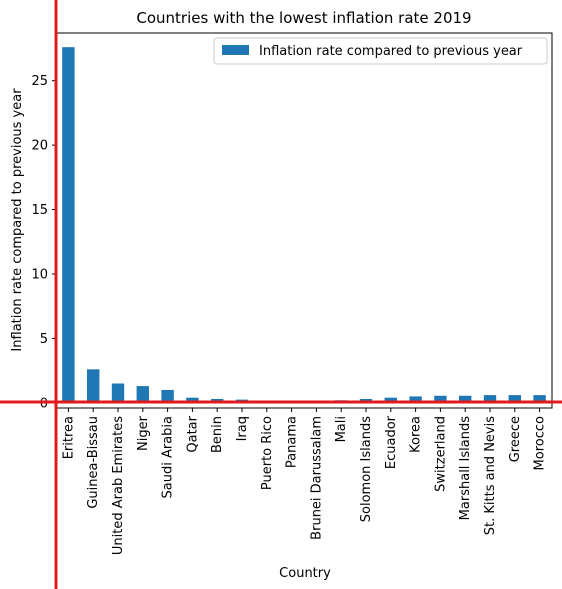  I want to click on y-tick-label: 15, so click(39, 210).